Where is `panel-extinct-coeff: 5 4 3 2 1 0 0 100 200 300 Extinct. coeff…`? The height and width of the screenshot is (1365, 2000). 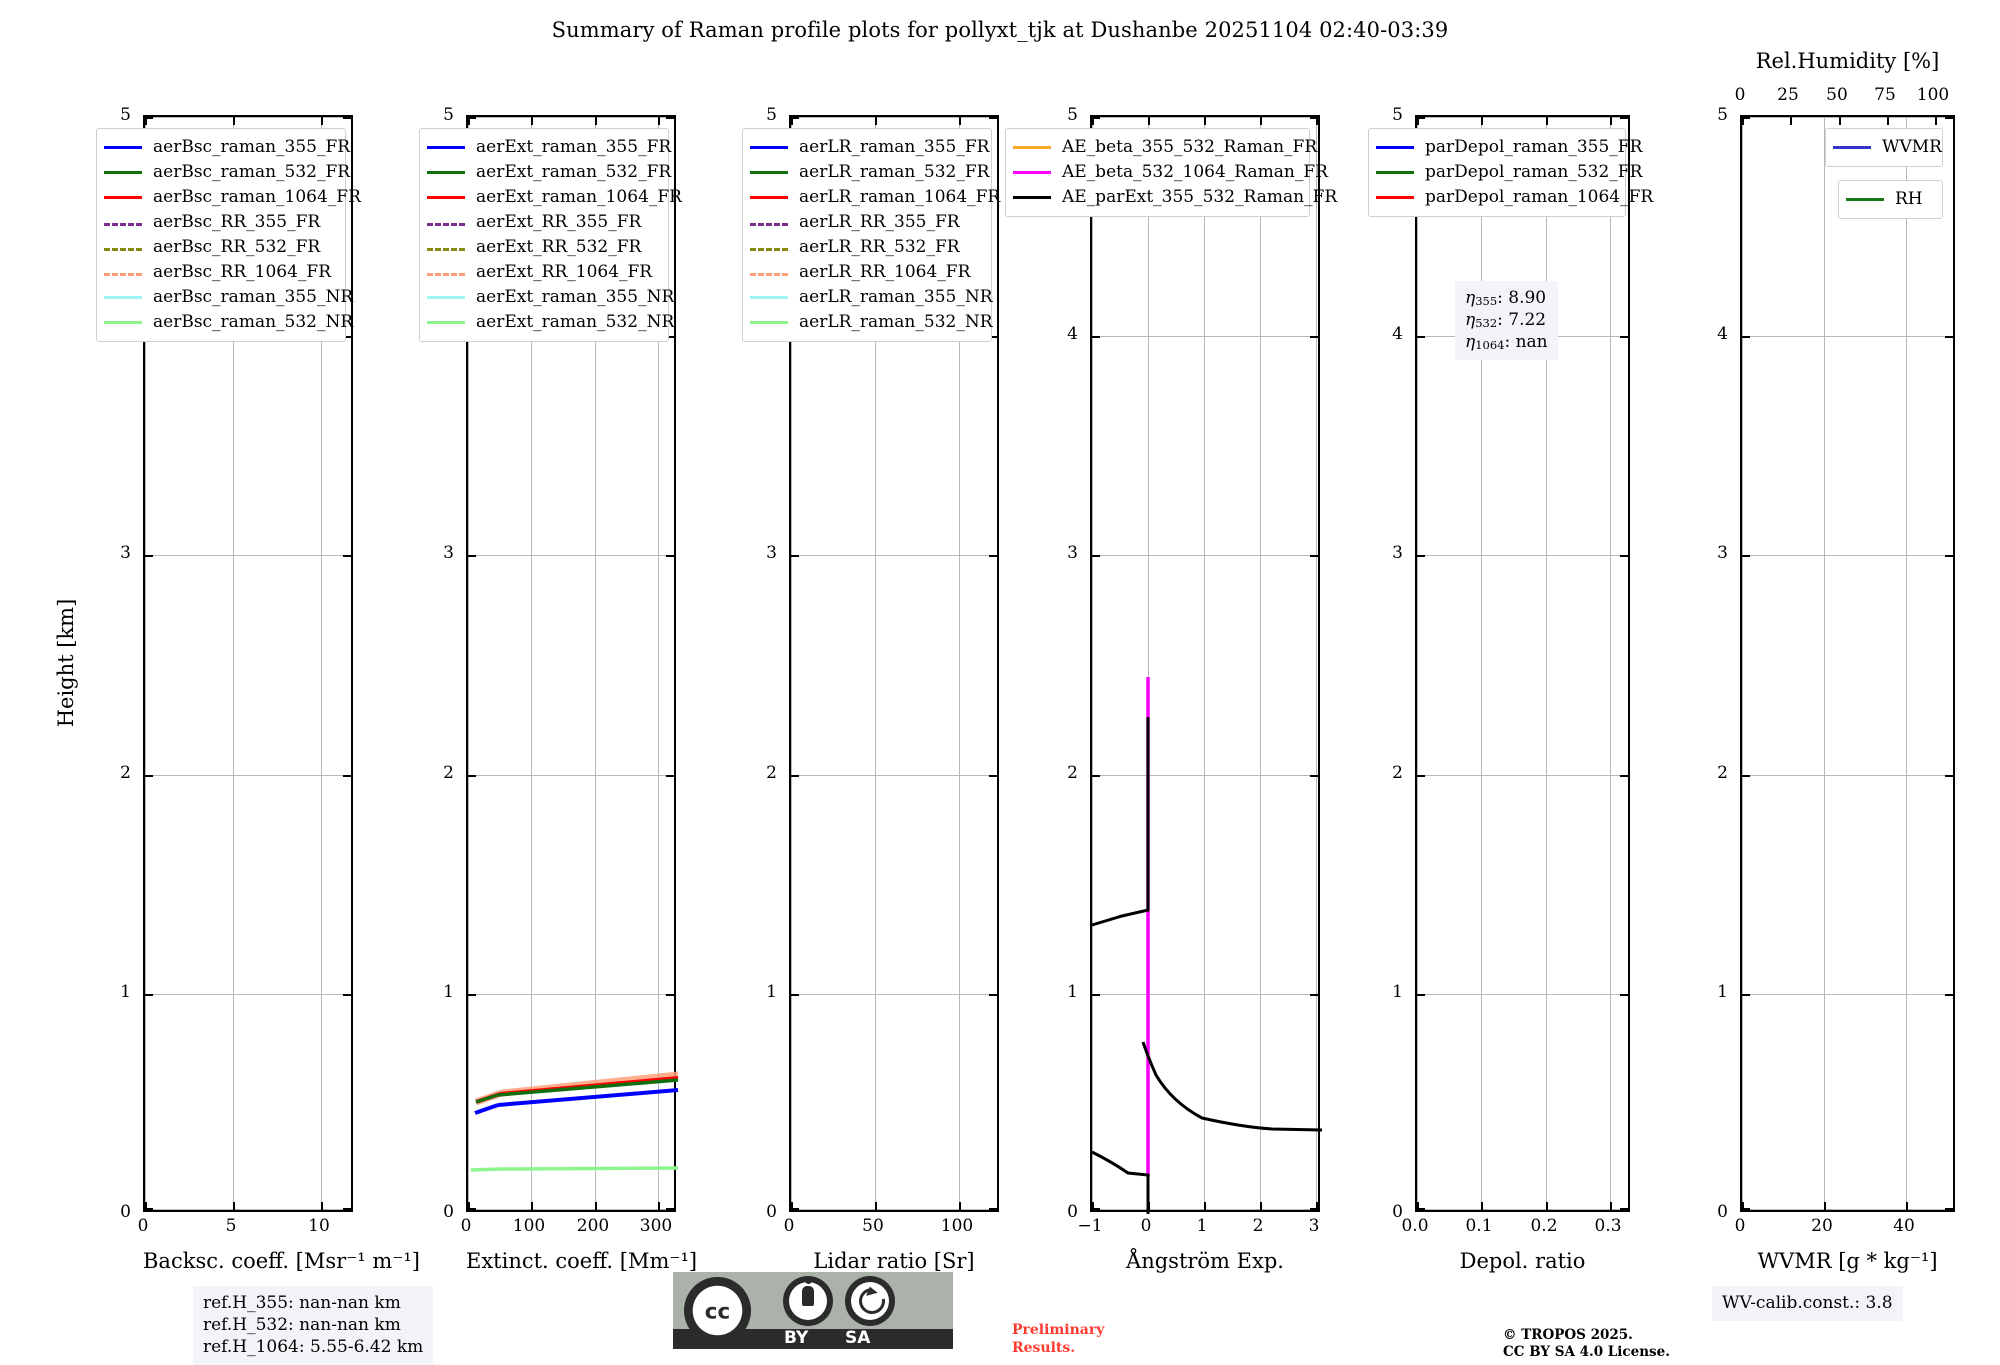 panel-extinct-coeff: 5 4 3 2 1 0 0 100 200 300 Extinct. coeff… is located at coordinates (570, 689).